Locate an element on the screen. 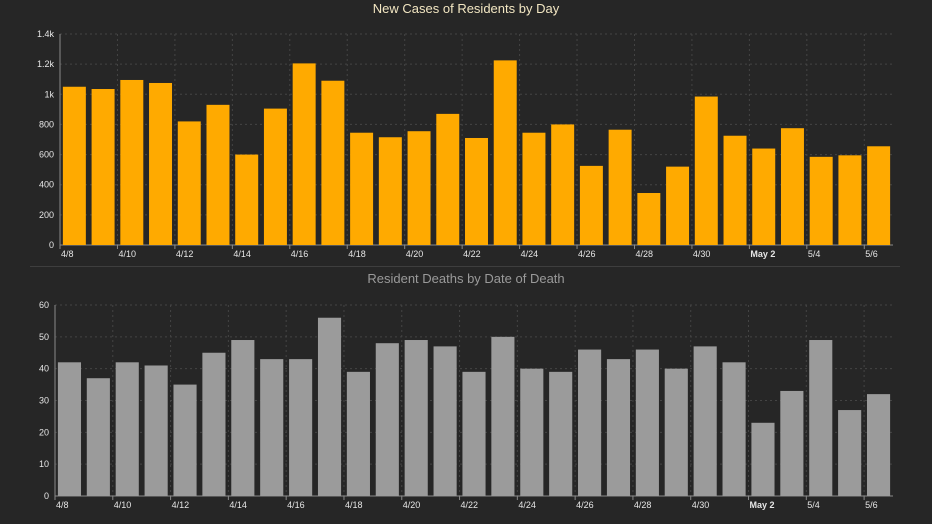  deaths-x-tick-label: 4/18 is located at coordinates (354, 505).